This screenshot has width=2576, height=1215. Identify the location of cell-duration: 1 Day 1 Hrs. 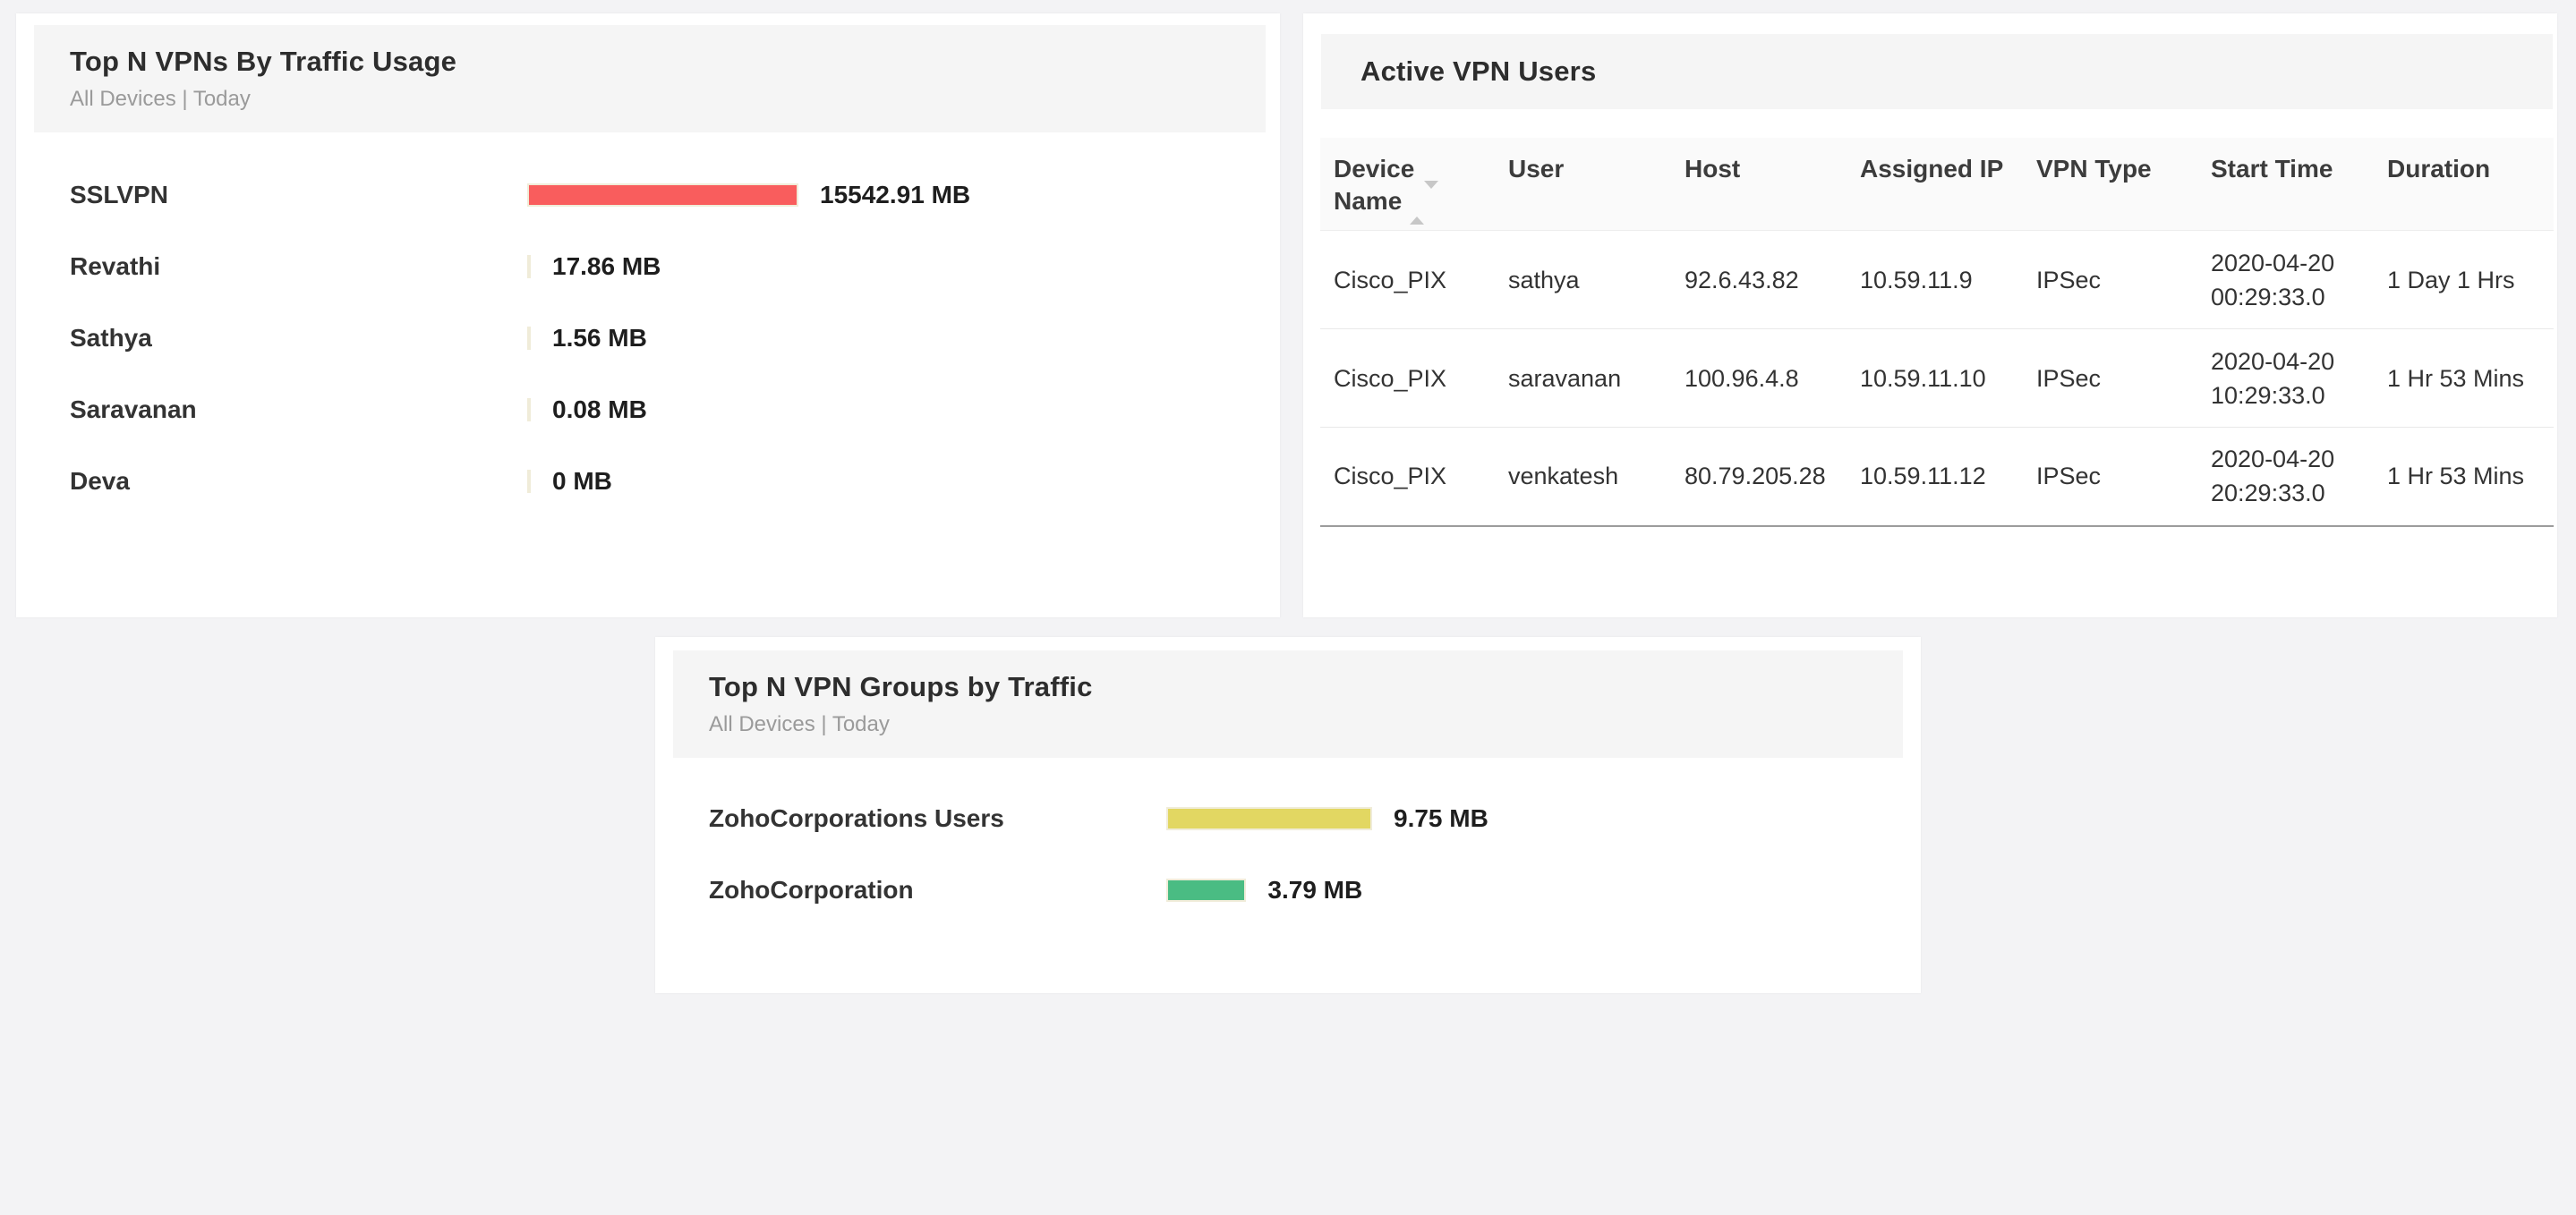
(2451, 280).